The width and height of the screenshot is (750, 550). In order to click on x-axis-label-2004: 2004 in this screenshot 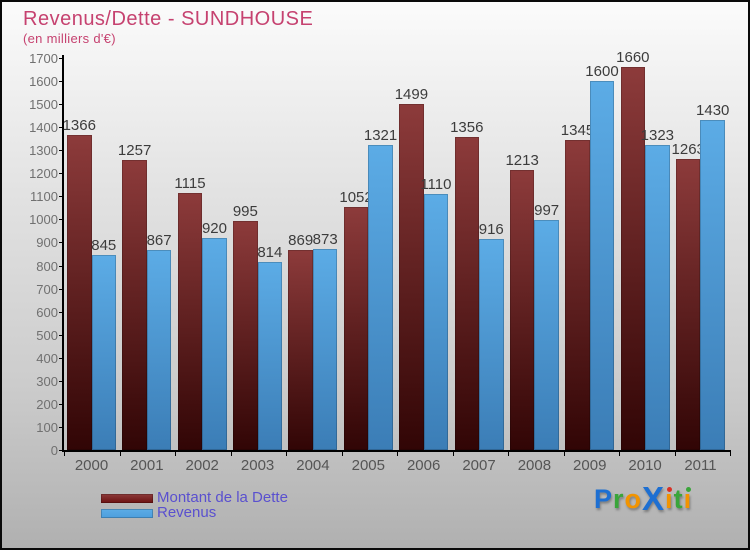, I will do `click(313, 465)`.